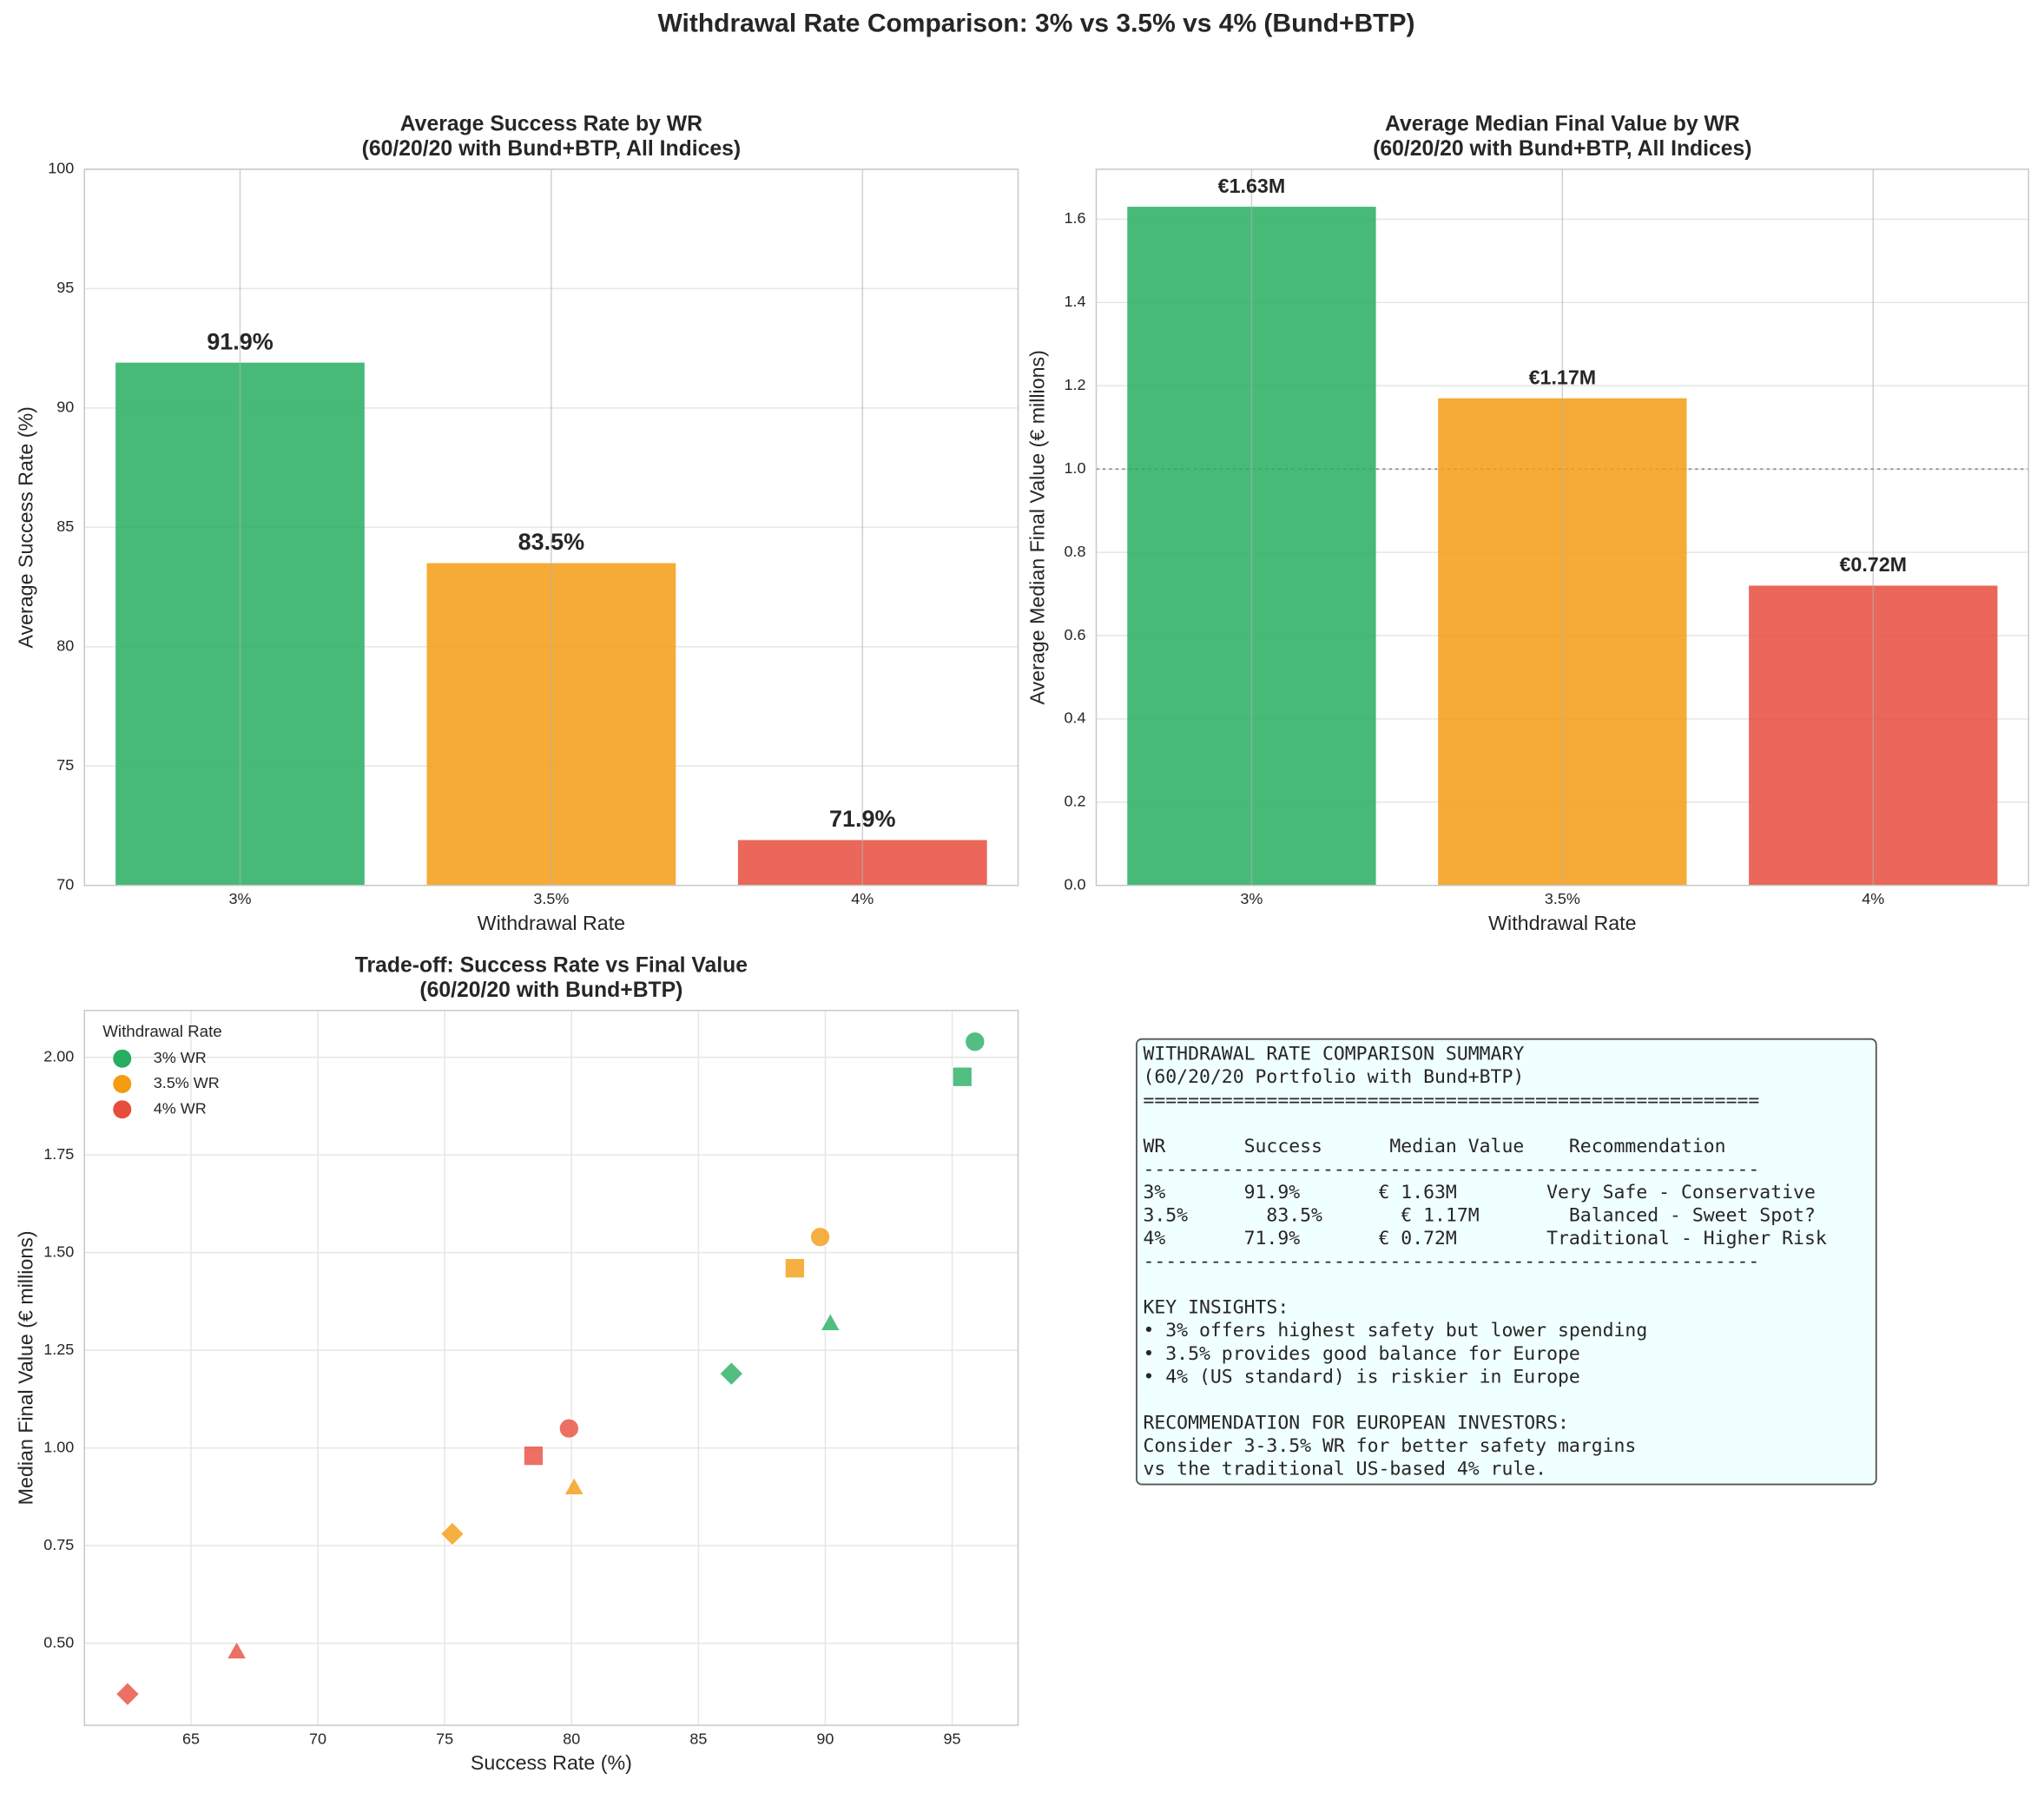 This screenshot has height=1793, width=2044. I want to click on y-tick-label: 100, so click(61, 169).